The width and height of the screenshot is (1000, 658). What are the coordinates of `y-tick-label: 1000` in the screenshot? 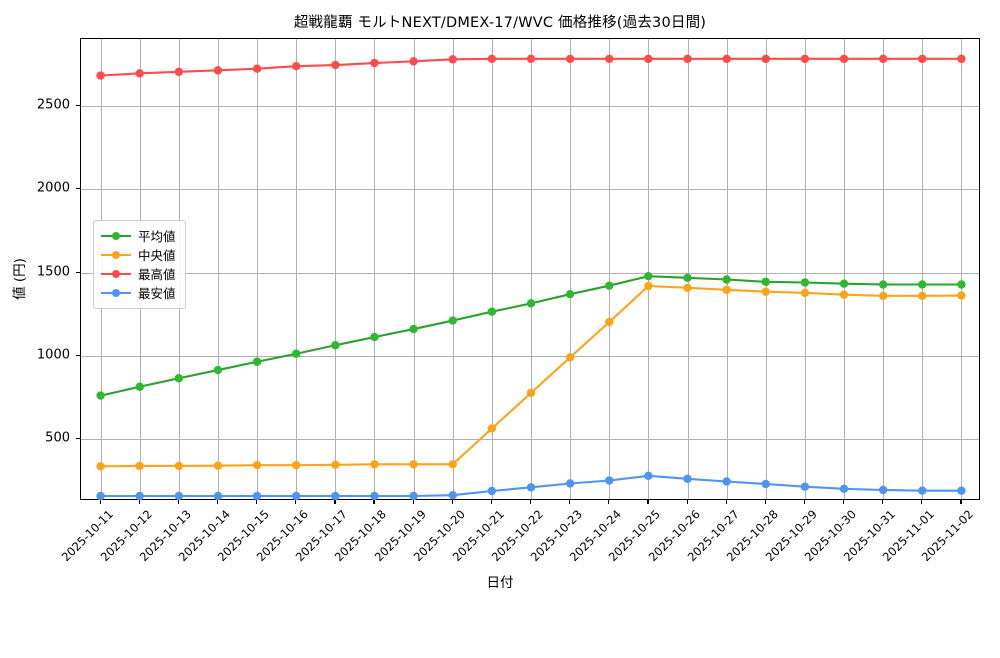 It's located at (53, 355).